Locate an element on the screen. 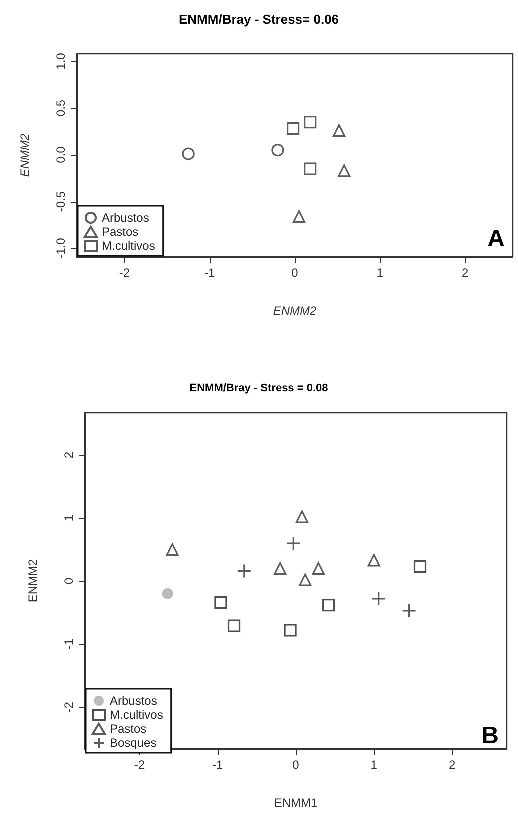  y-tick-label: 0 is located at coordinates (69, 581).